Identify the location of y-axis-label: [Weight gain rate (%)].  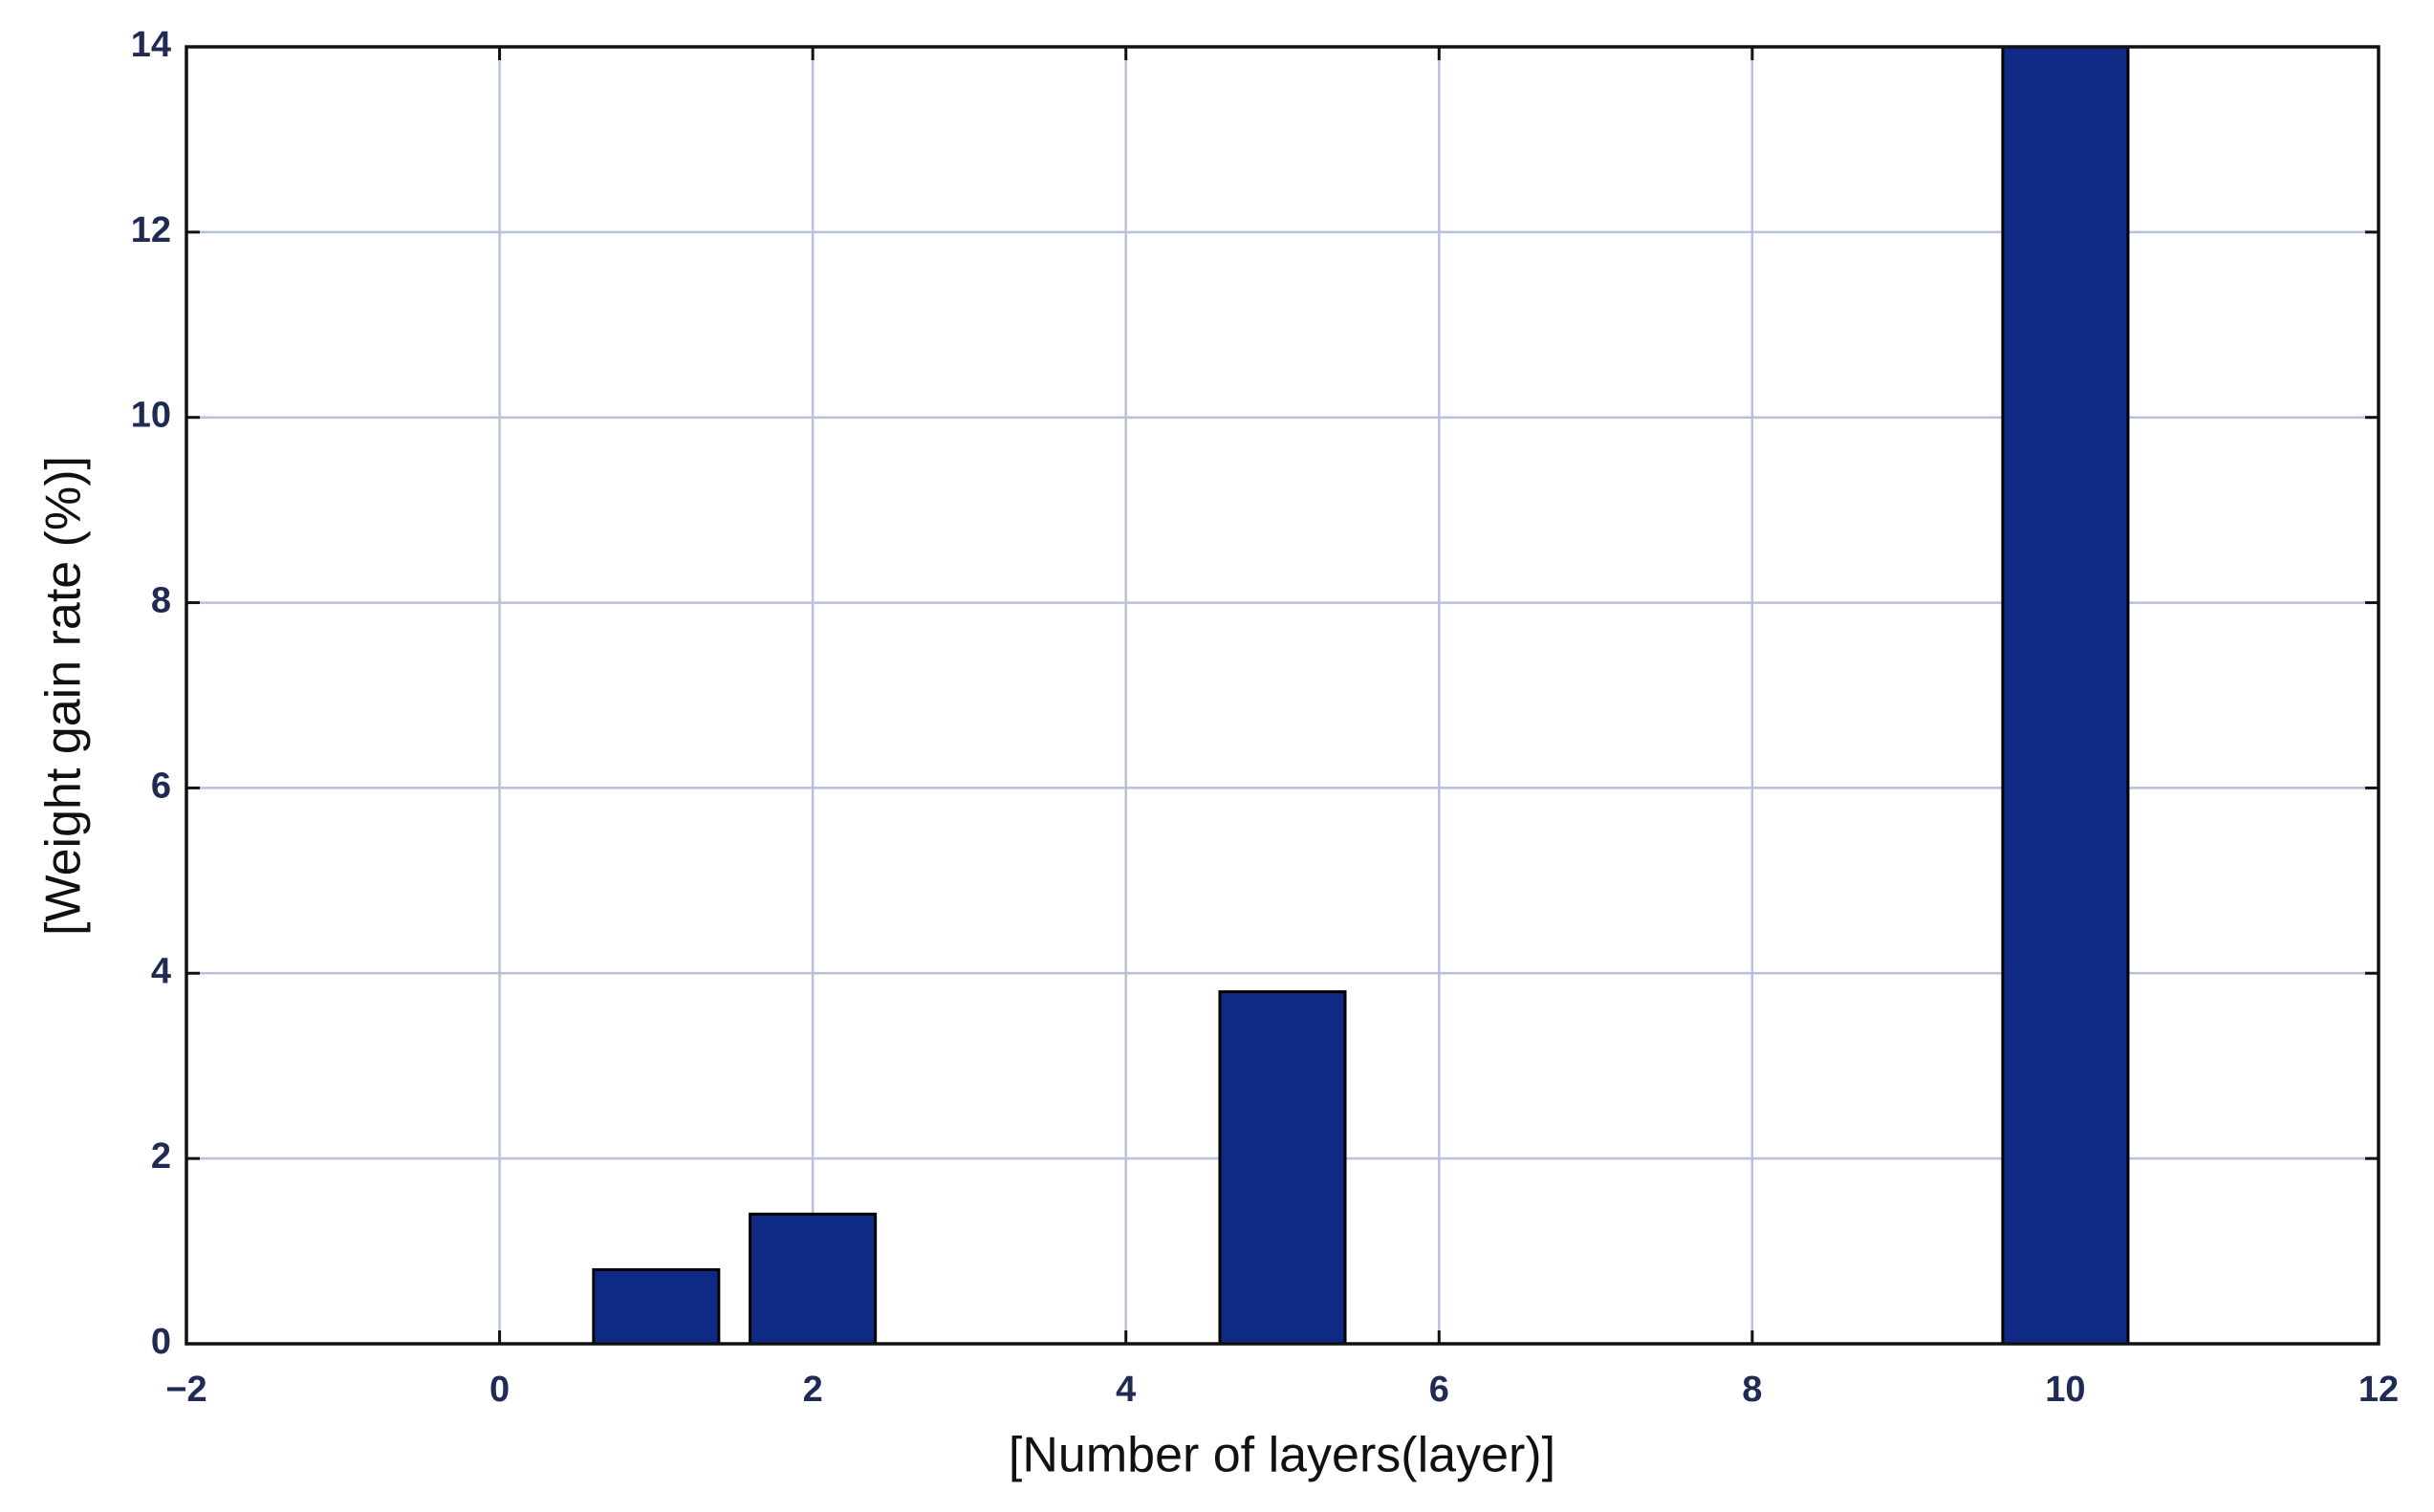
(64, 696).